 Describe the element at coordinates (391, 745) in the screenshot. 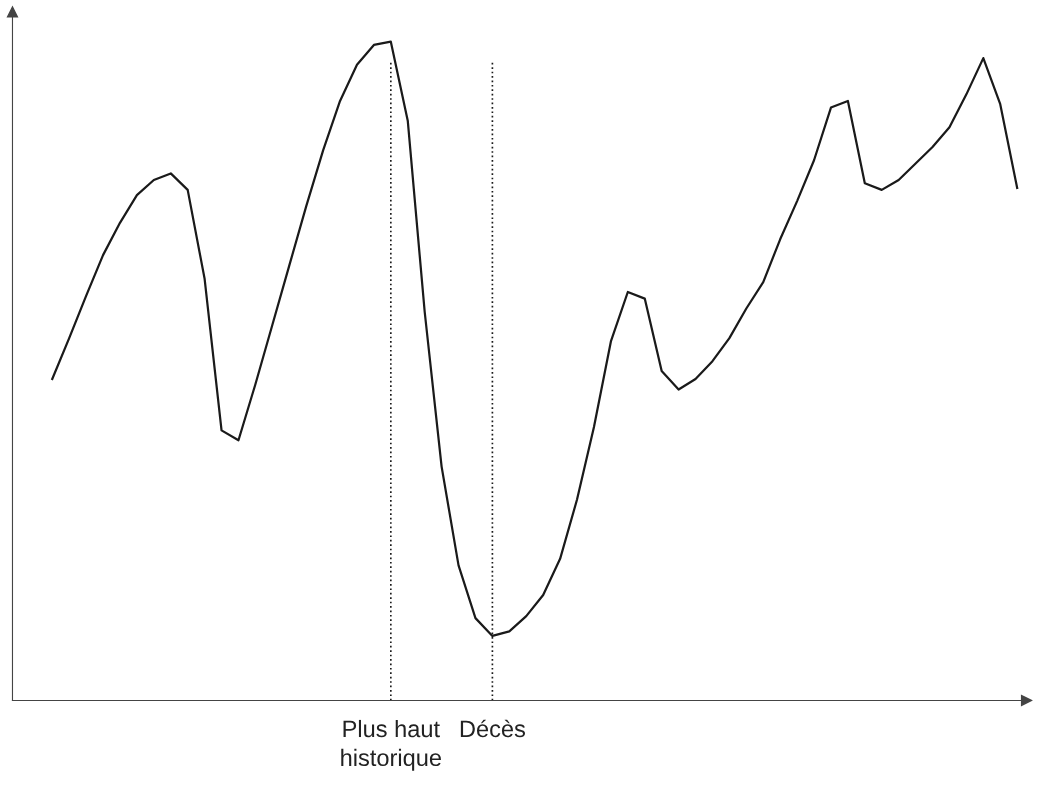

I see `x-tick-label: Plus haut historique` at that location.